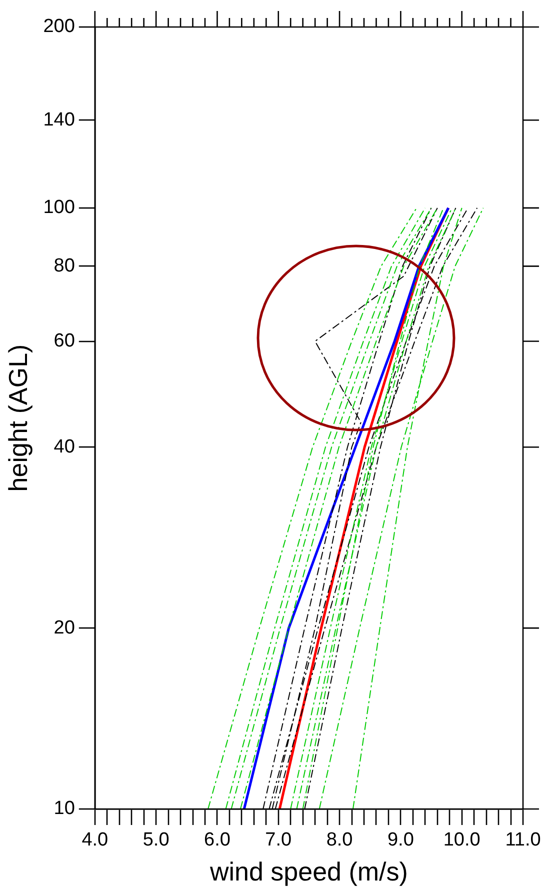  I want to click on x-tick-label: 7.0, so click(278, 840).